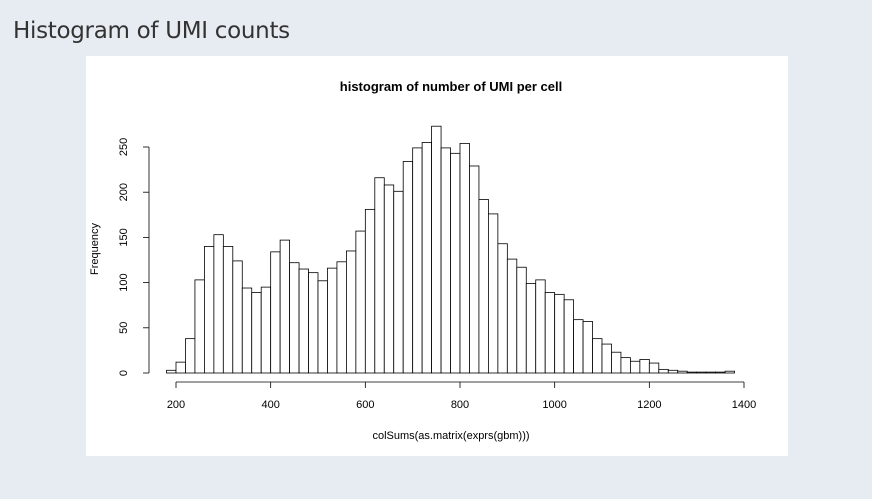  Describe the element at coordinates (151, 31) in the screenshot. I see `page-title: Histogram of UMI counts` at that location.